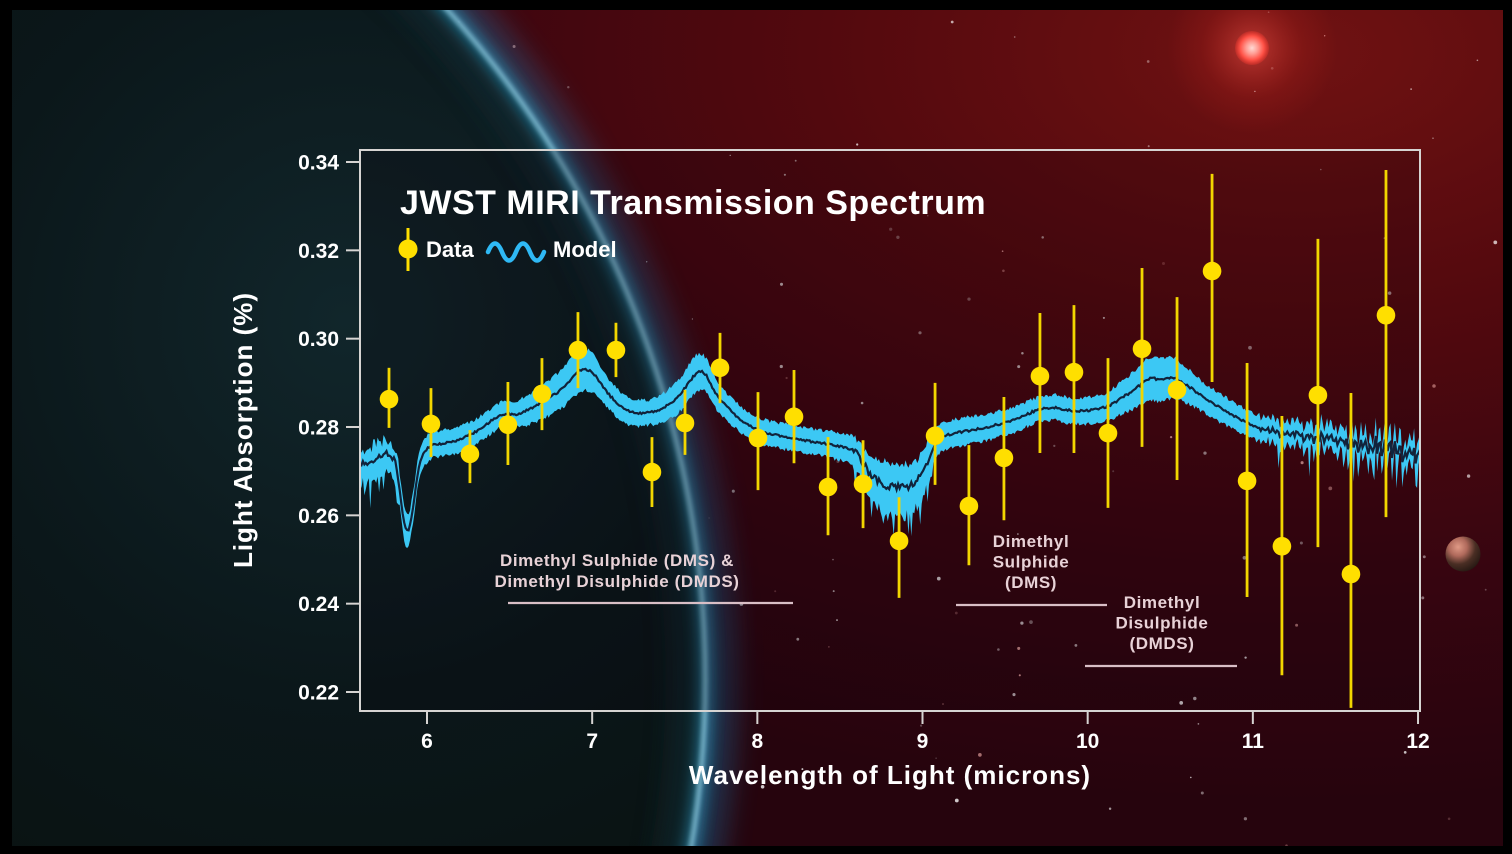 This screenshot has height=854, width=1512. What do you see at coordinates (318, 339) in the screenshot?
I see `y-tick-label: 0.30` at bounding box center [318, 339].